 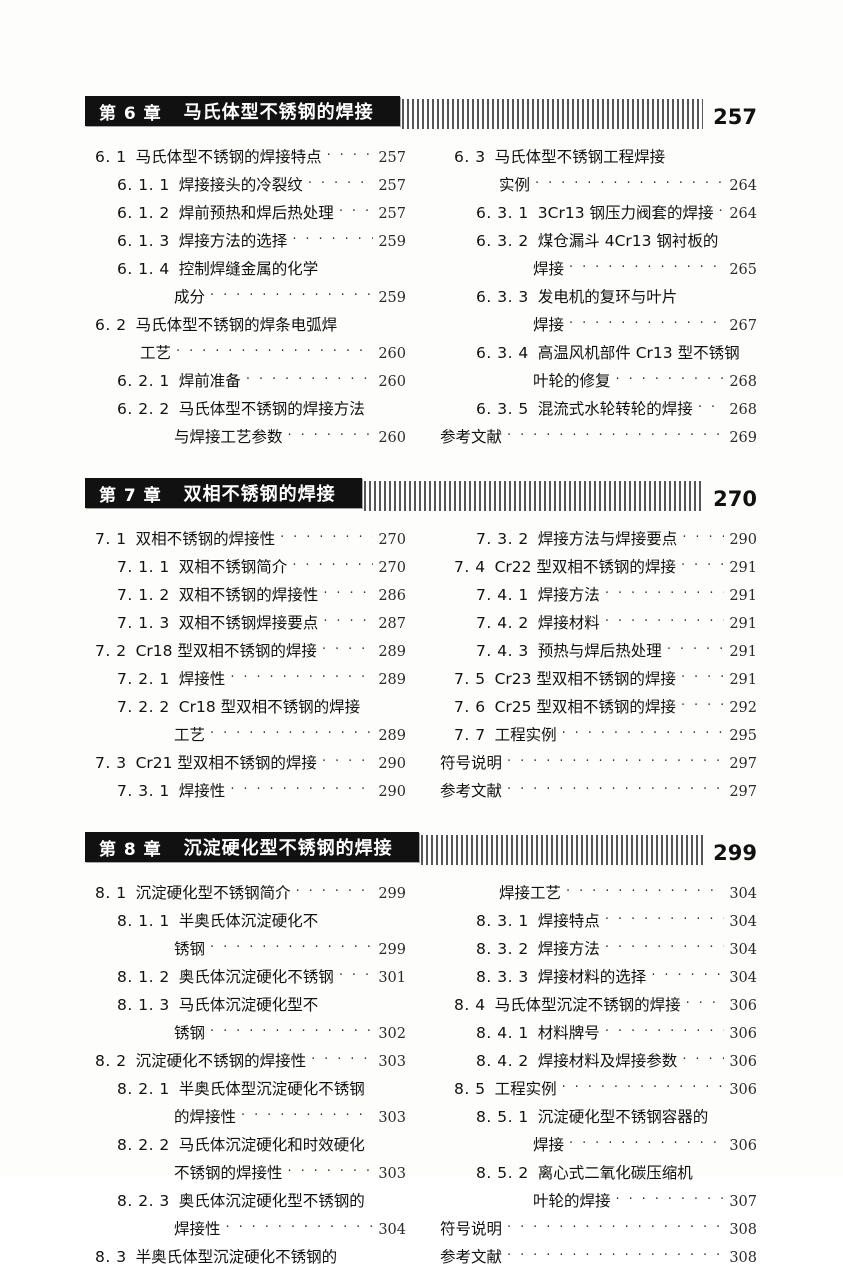 What do you see at coordinates (515, 185) in the screenshot?
I see `toc-entry-title: 实例` at bounding box center [515, 185].